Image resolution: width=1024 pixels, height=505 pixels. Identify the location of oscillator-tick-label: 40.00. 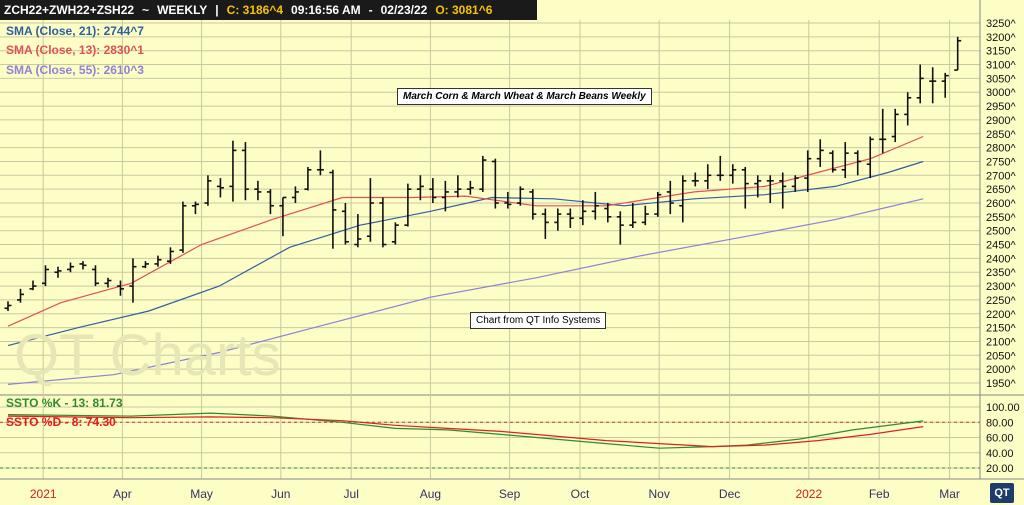
(1000, 454).